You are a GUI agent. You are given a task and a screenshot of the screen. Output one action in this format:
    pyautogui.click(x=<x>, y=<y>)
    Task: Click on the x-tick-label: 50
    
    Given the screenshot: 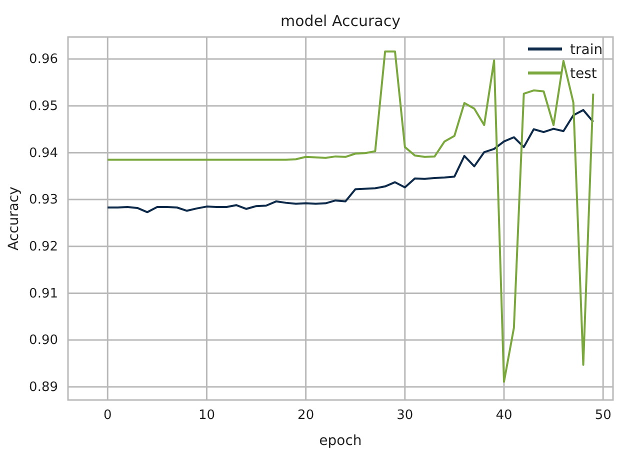 What is the action you would take?
    pyautogui.click(x=603, y=416)
    